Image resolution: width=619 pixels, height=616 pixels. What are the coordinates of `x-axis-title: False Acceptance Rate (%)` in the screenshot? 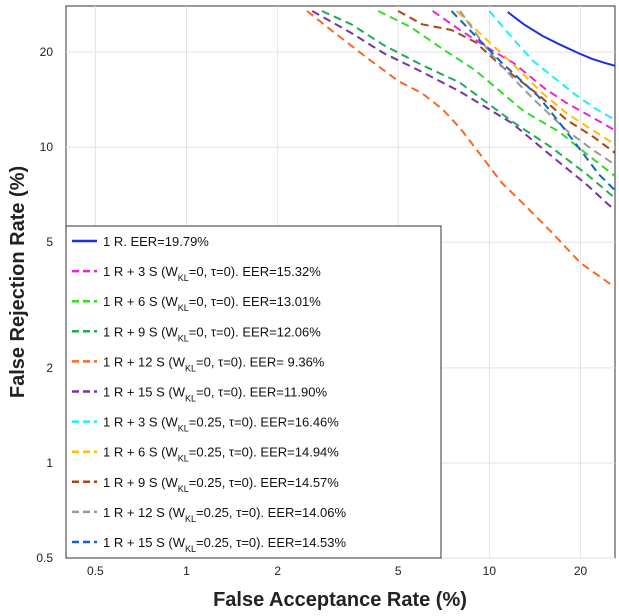 It's located at (340, 600).